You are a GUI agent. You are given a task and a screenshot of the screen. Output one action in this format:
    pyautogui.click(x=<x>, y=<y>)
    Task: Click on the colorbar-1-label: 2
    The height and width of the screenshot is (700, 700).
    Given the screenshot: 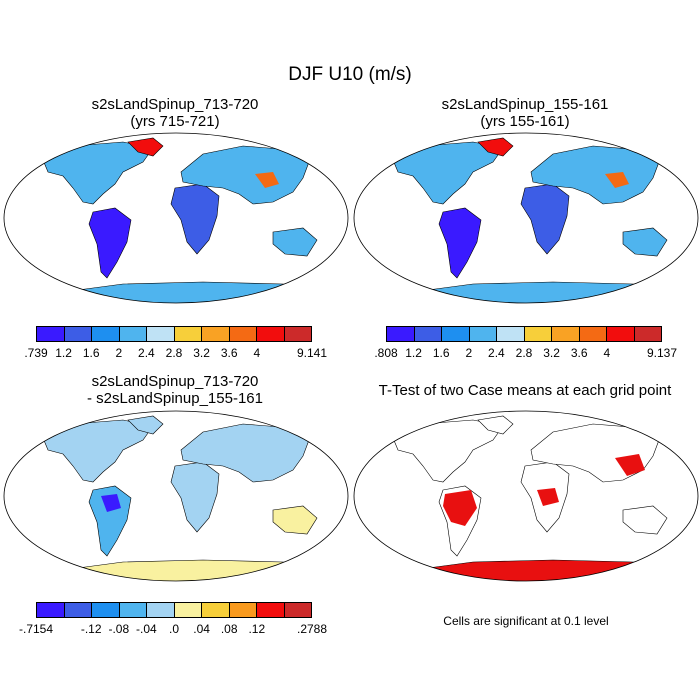 What is the action you would take?
    pyautogui.click(x=119, y=353)
    